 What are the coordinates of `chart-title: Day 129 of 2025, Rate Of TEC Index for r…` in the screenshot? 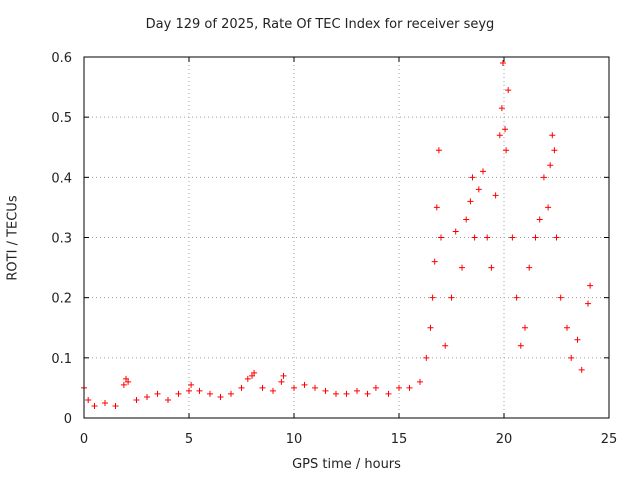 It's located at (320, 24).